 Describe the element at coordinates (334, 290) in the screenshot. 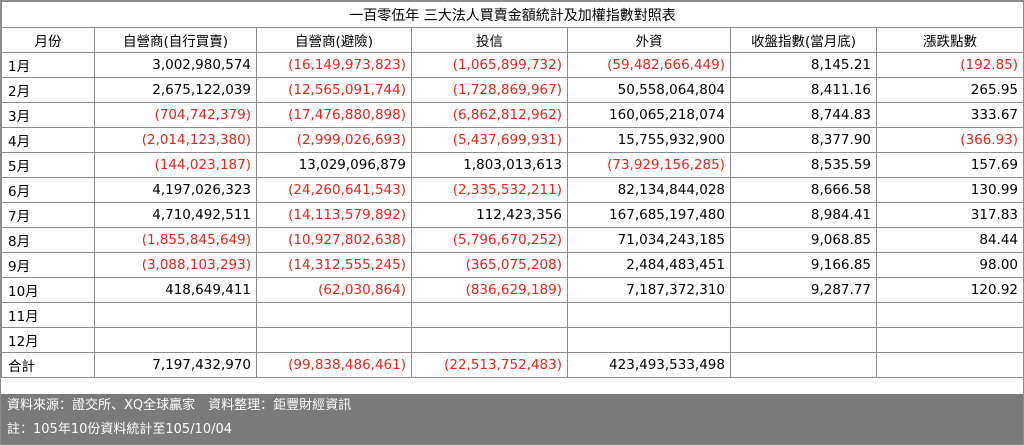

I see `value-cell: (62,030,864)` at that location.